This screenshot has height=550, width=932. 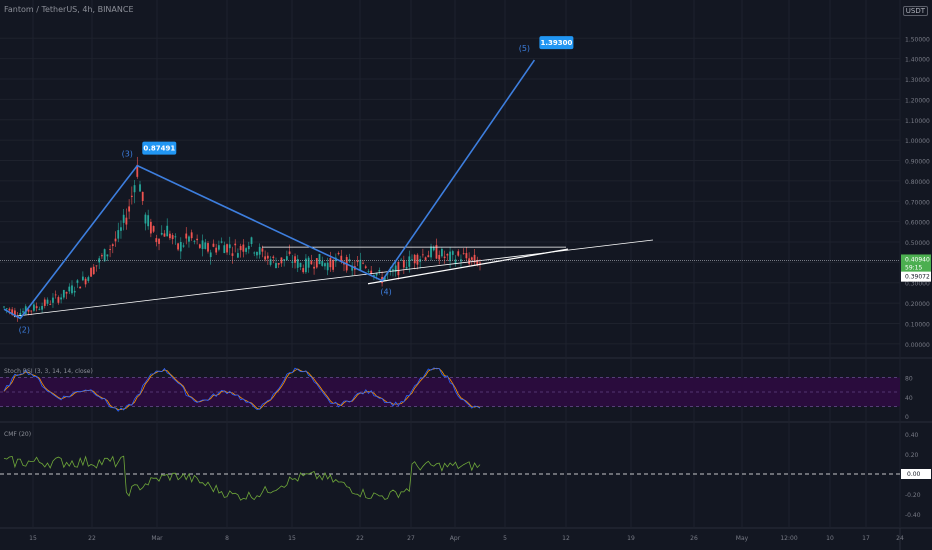 I want to click on stoch-tick-label: 40, so click(x=909, y=398).